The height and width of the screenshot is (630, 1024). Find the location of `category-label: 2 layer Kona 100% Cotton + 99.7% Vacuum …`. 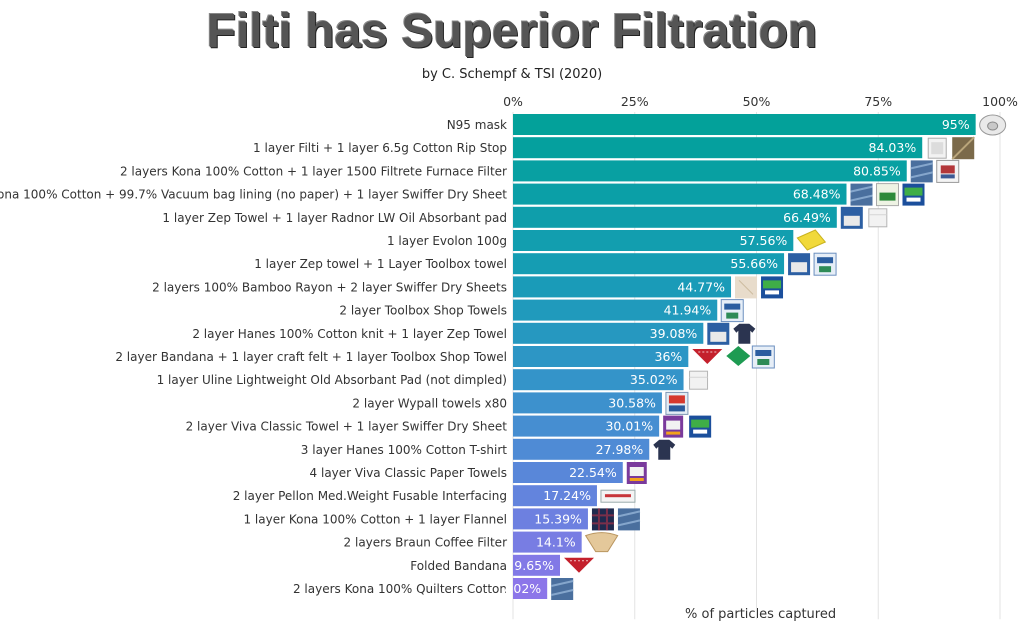

category-label: 2 layer Kona 100% Cotton + 99.7% Vacuum … is located at coordinates (253, 195).